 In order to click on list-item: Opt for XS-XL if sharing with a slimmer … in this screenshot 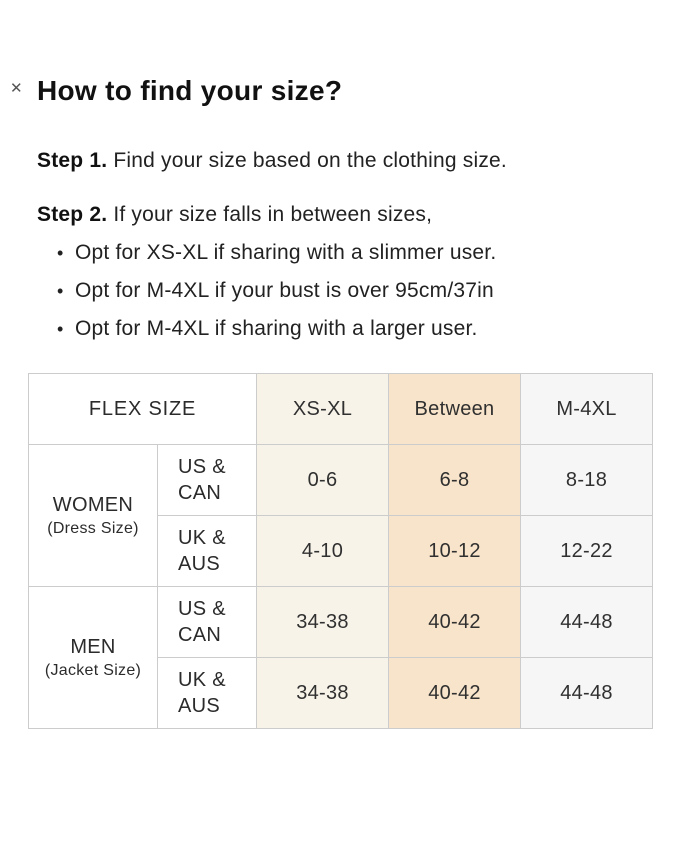, I will do `click(368, 253)`.